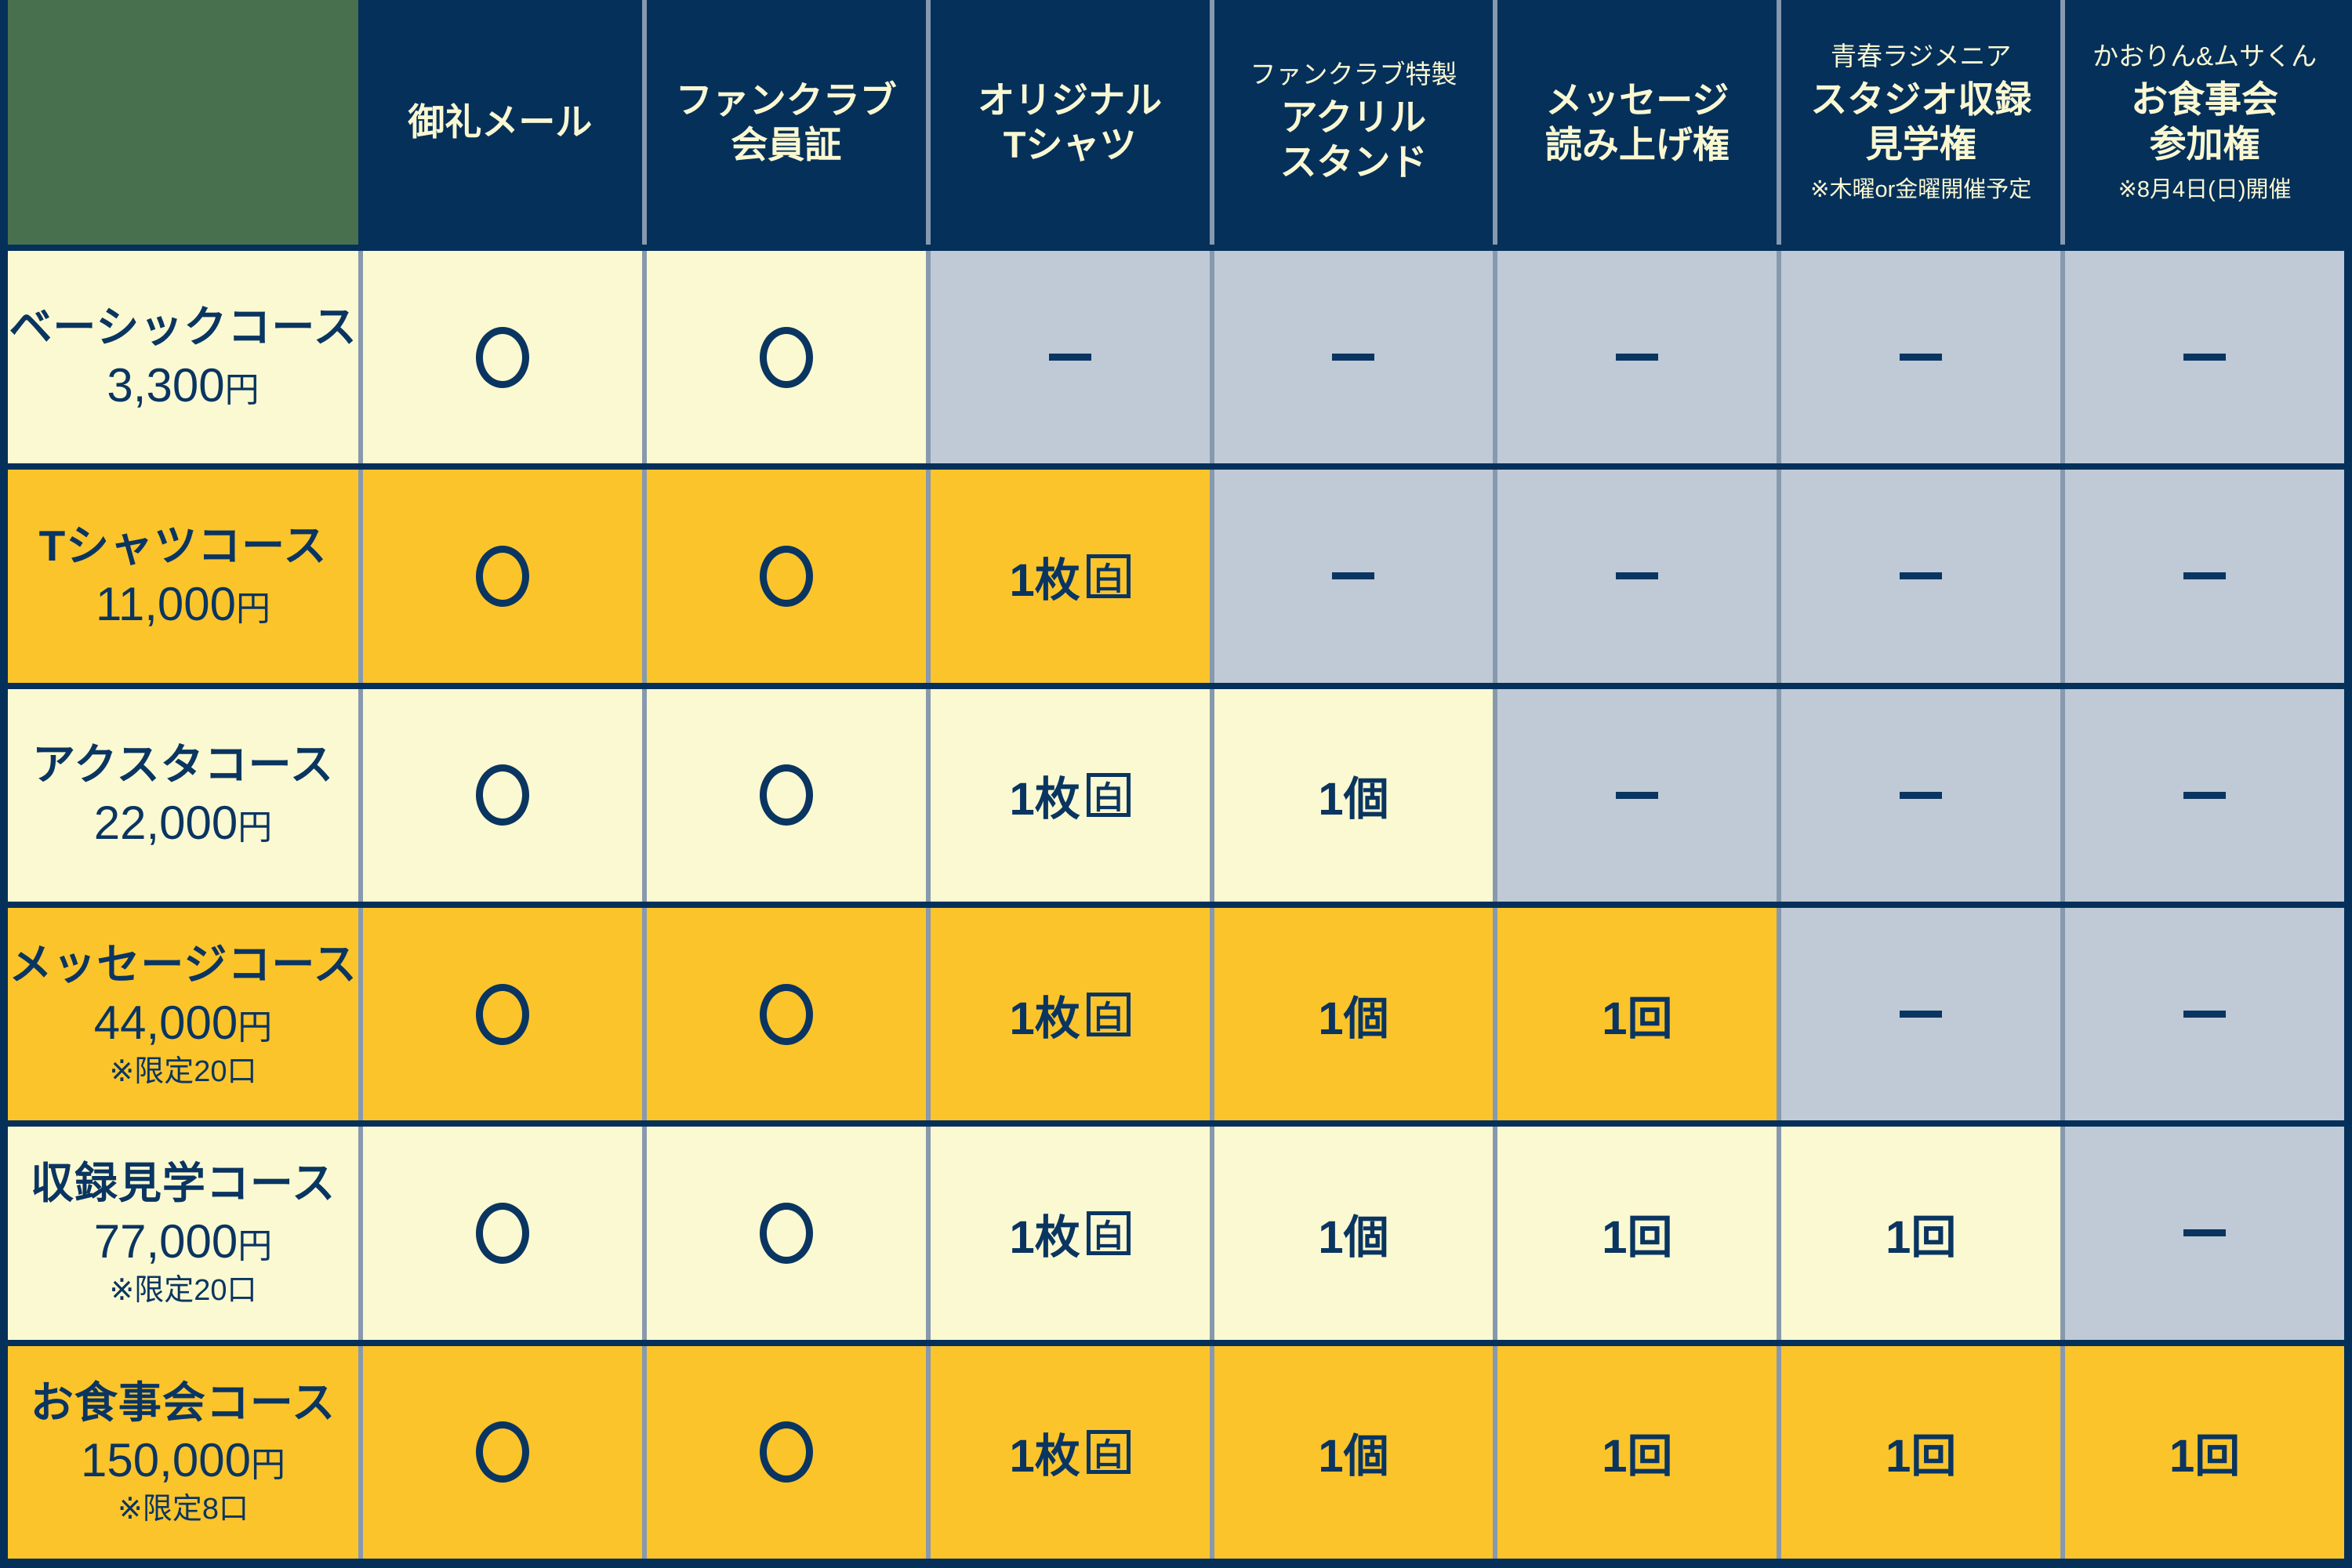 The image size is (2352, 1568). I want to click on benefit-cell-r4-c1, so click(500, 1015).